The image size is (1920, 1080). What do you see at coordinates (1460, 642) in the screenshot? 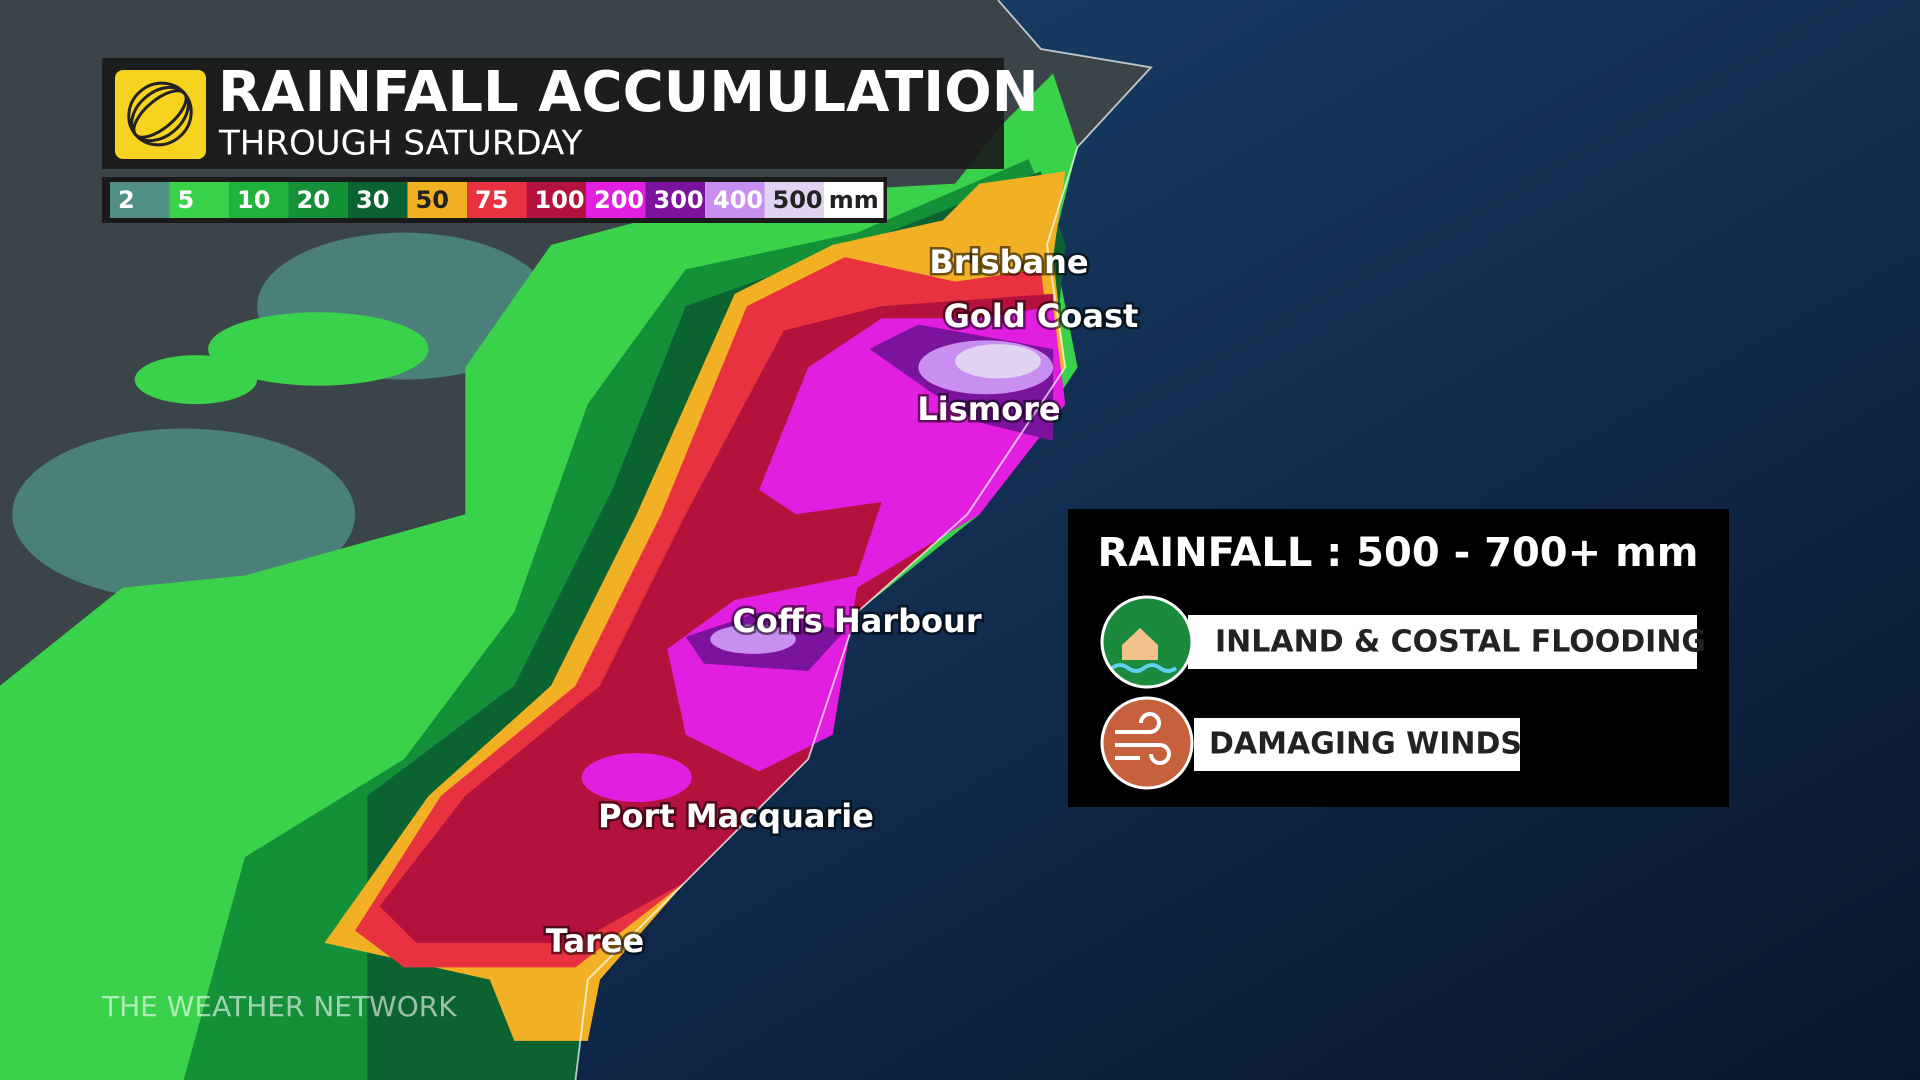
I see `hazard-label: INLAND & COSTAL FLOODING` at bounding box center [1460, 642].